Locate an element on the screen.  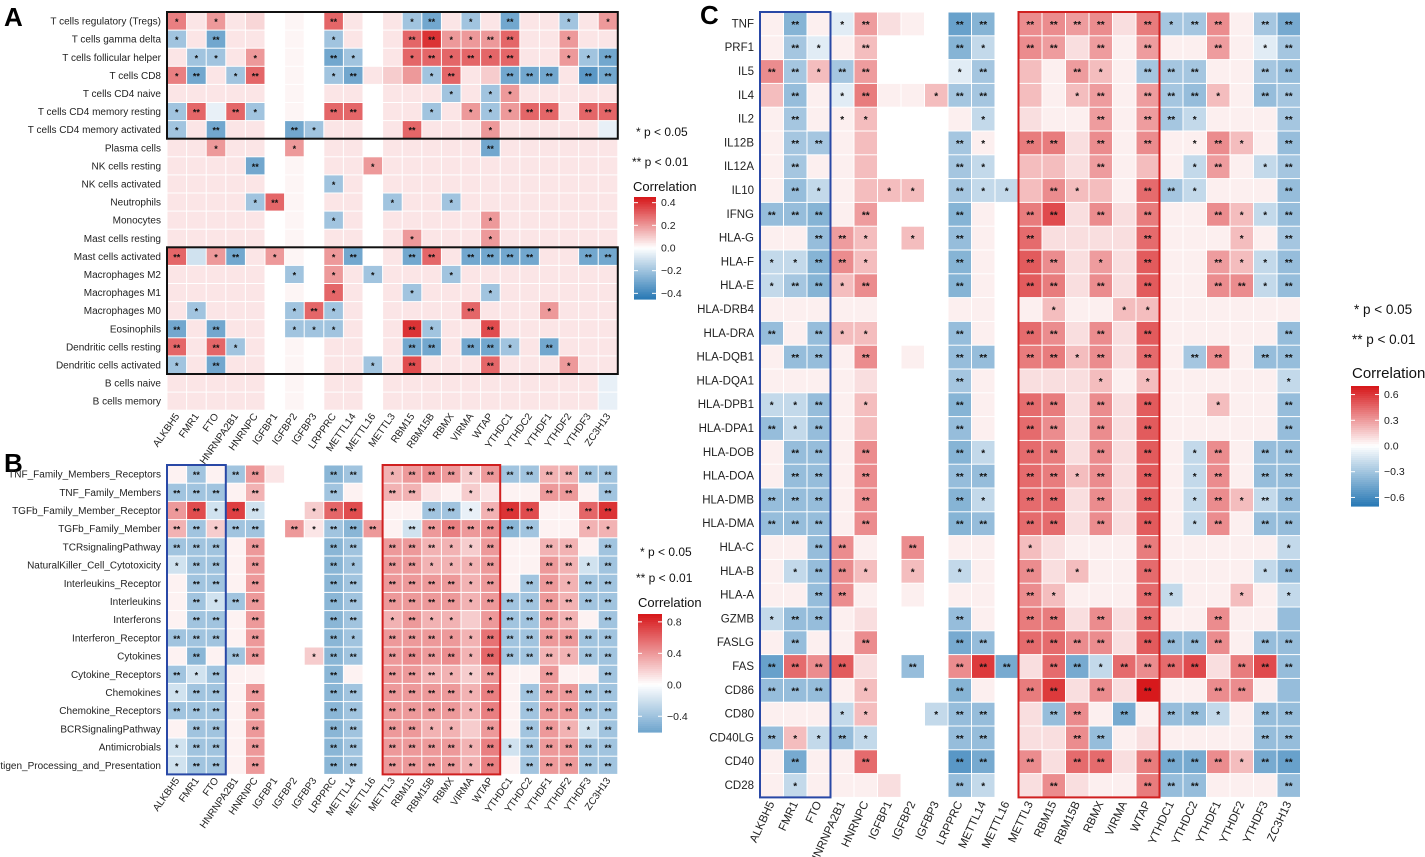
row-label: TCRsignalingPathway is located at coordinates (112, 547).